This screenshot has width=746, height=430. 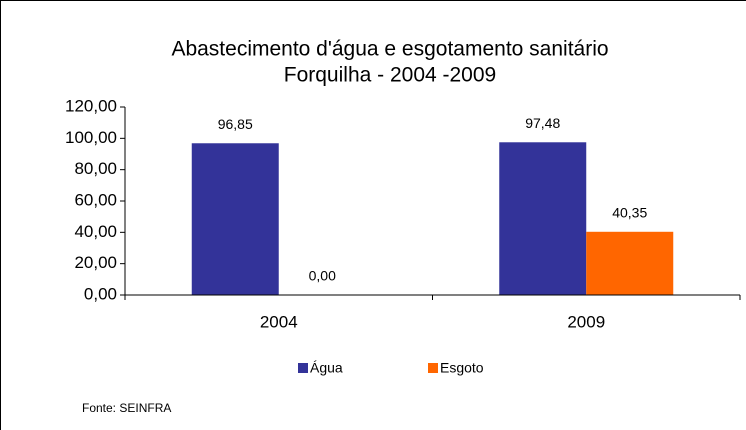 What do you see at coordinates (95, 199) in the screenshot?
I see `y-tick-label: 60,00` at bounding box center [95, 199].